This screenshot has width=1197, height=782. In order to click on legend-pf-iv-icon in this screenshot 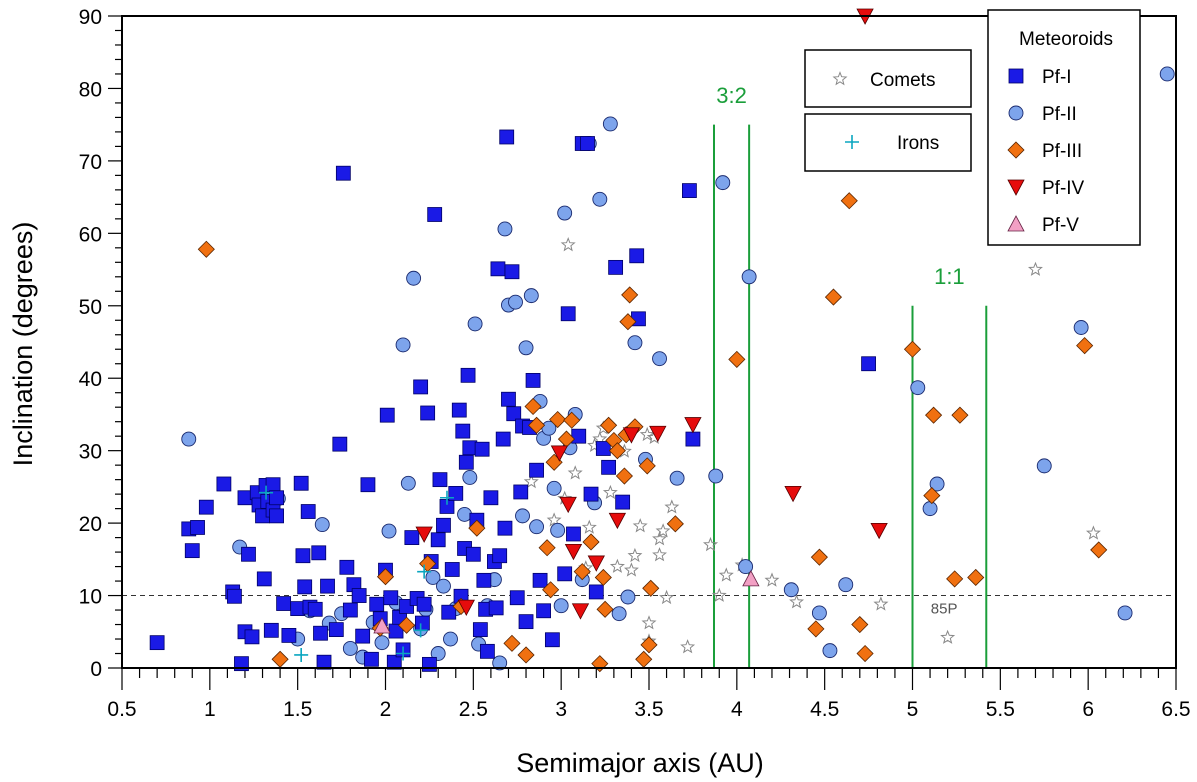, I will do `click(1016, 187)`.